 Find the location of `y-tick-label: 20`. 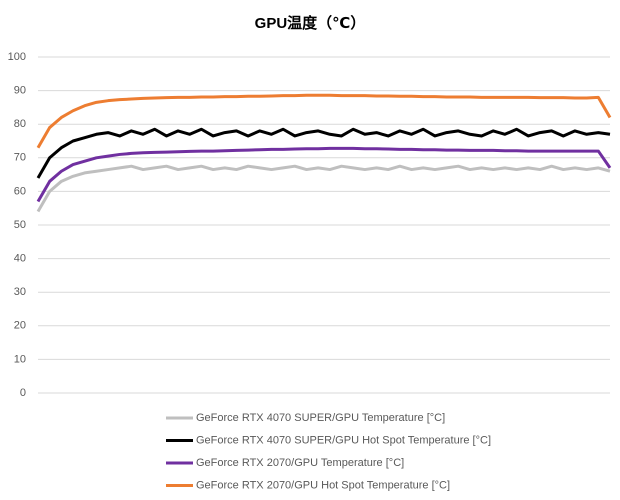

y-tick-label: 20 is located at coordinates (20, 326).